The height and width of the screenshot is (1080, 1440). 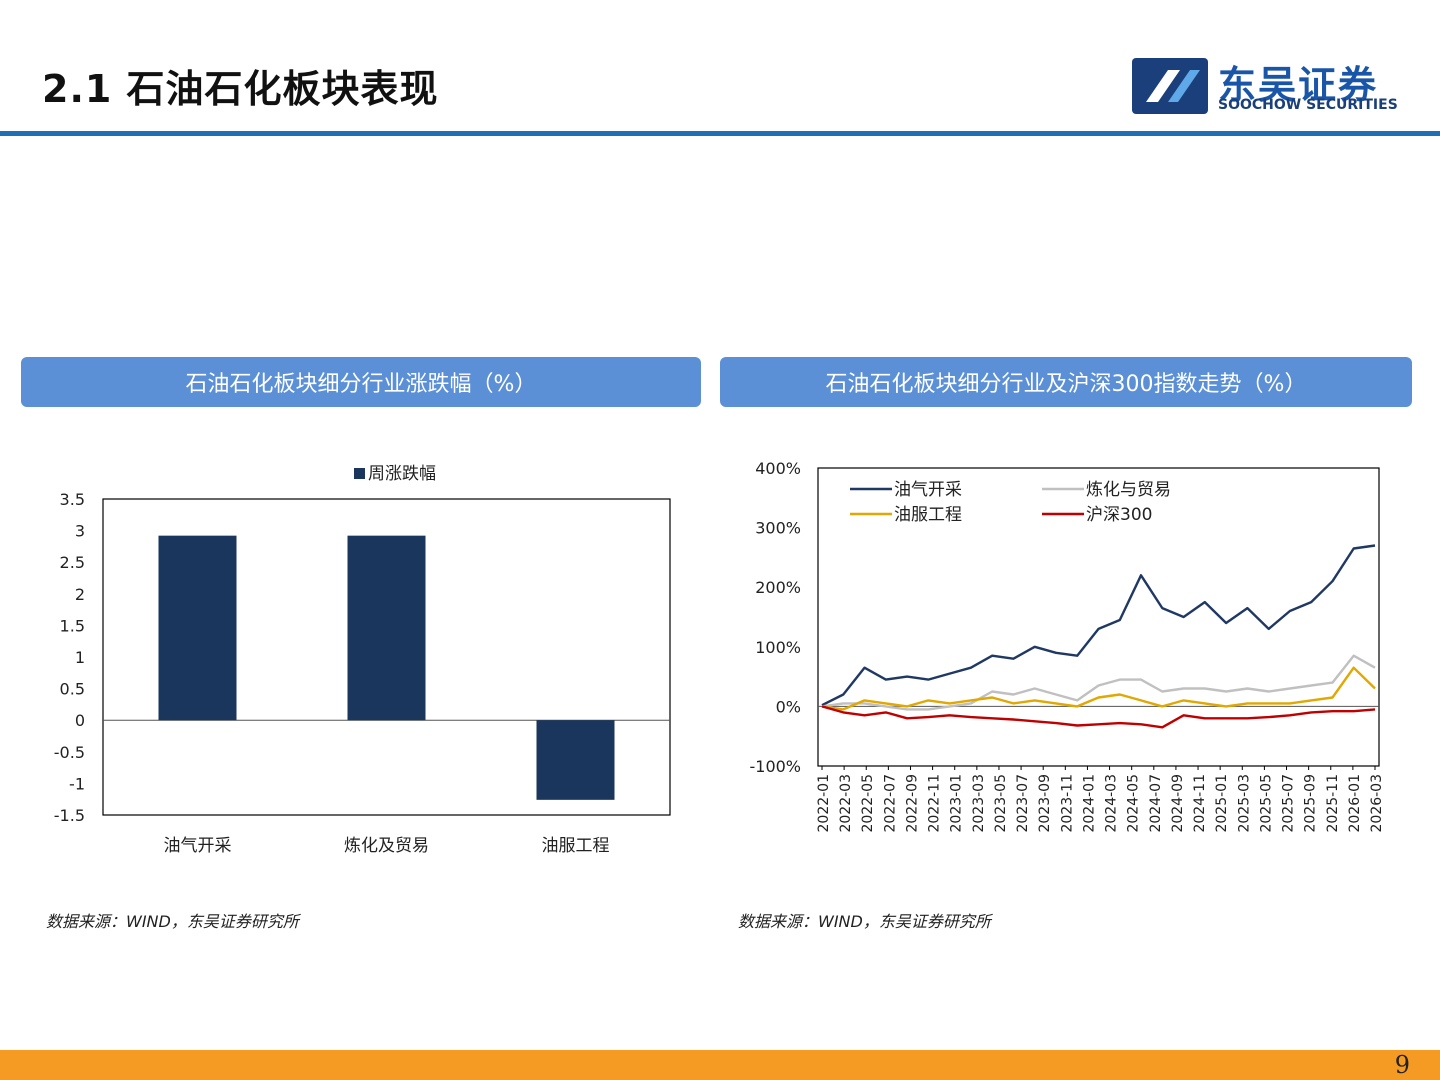 I want to click on x-tick-label: 2024-01, so click(x=1089, y=803).